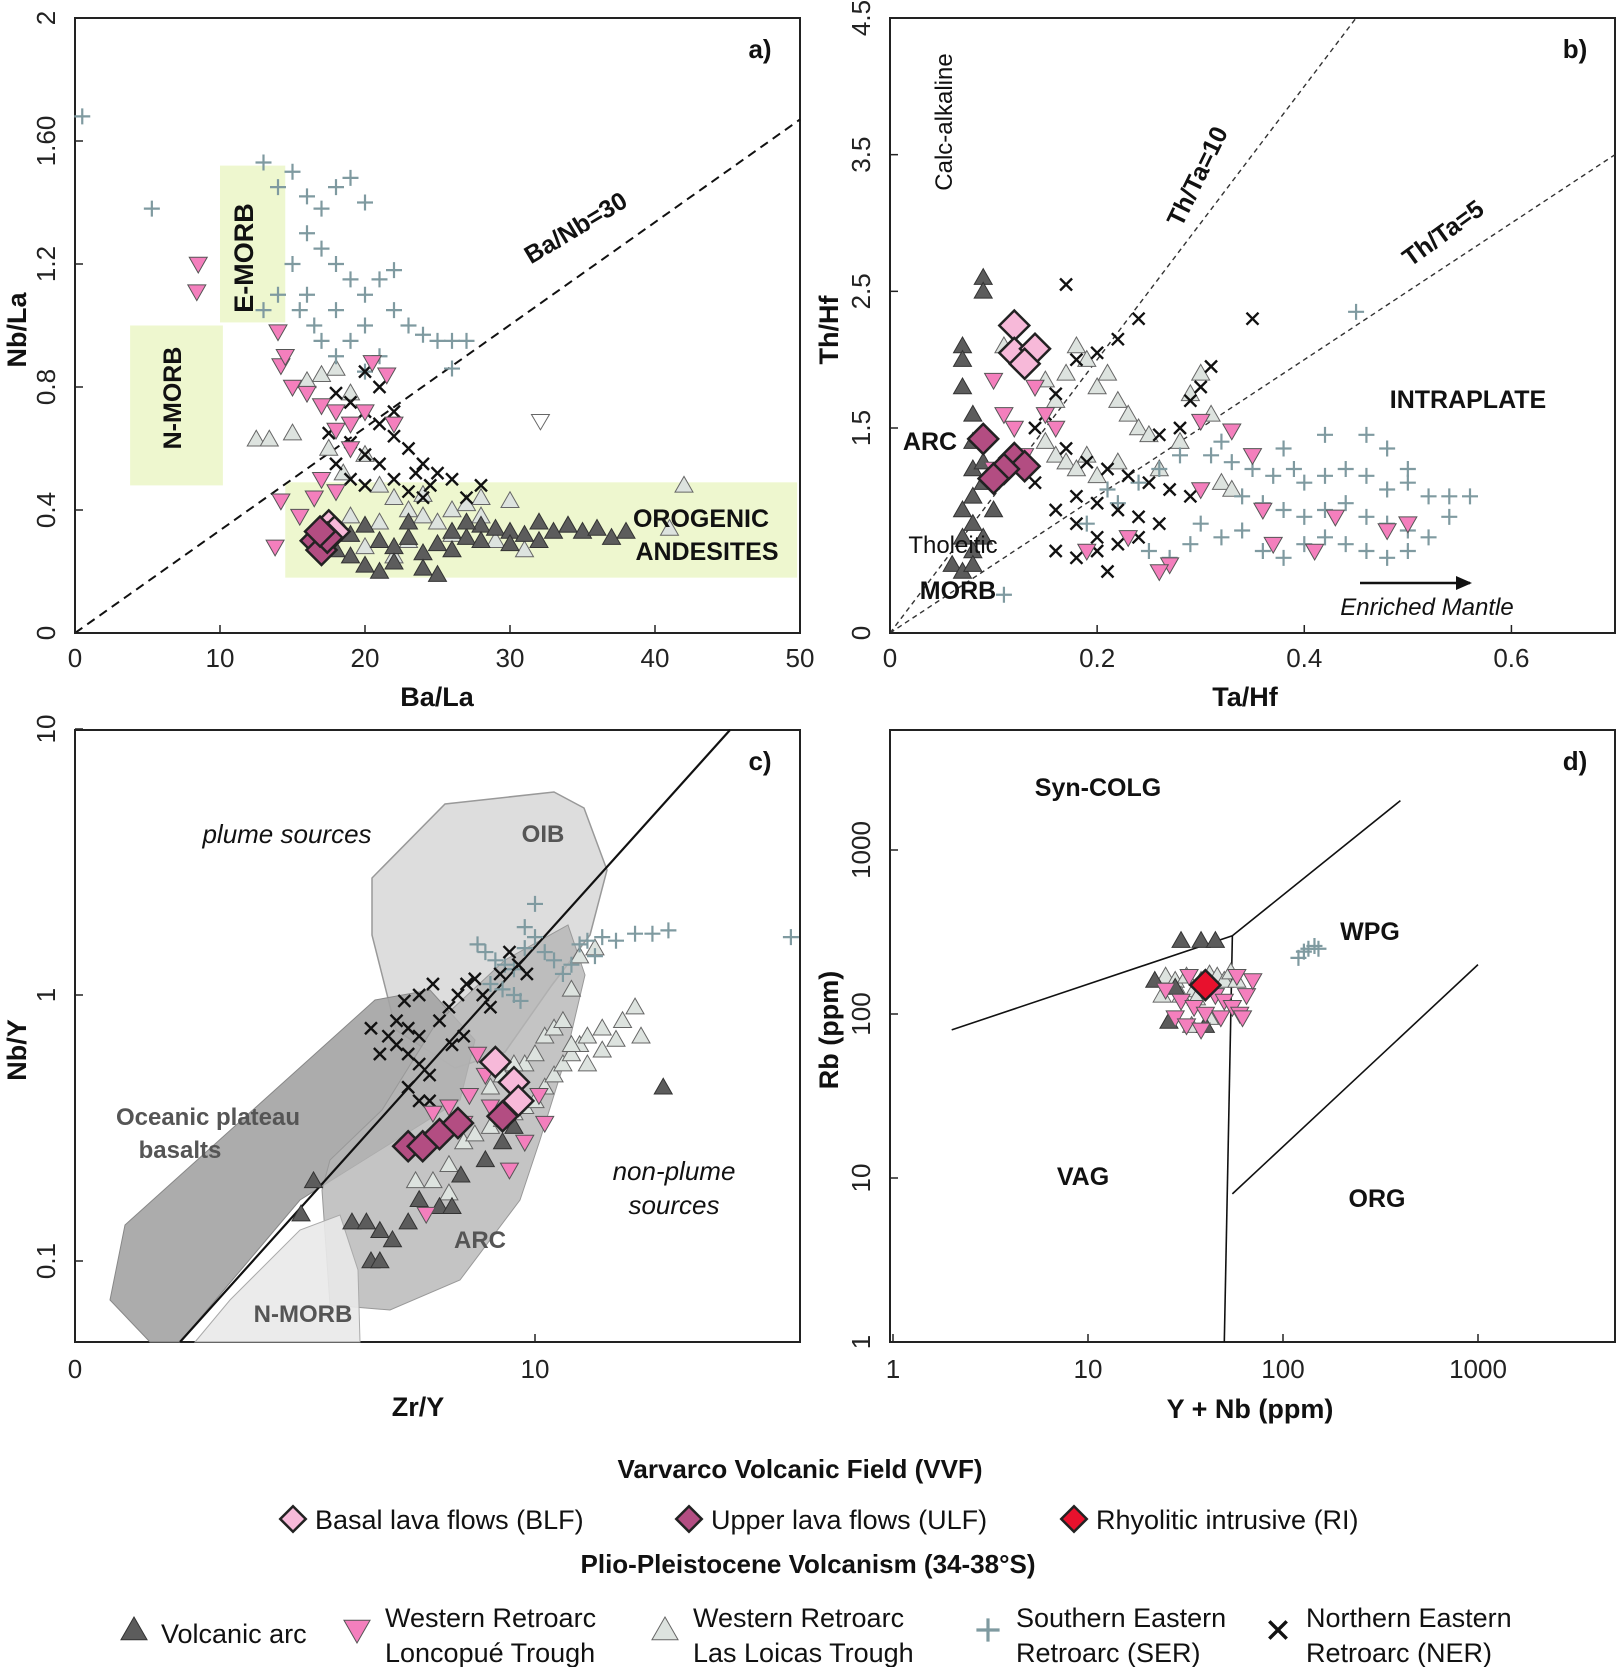 The image size is (1618, 1667). What do you see at coordinates (208, 1117) in the screenshot?
I see `annotation-oceanic-plateau: Oceanic plateau` at bounding box center [208, 1117].